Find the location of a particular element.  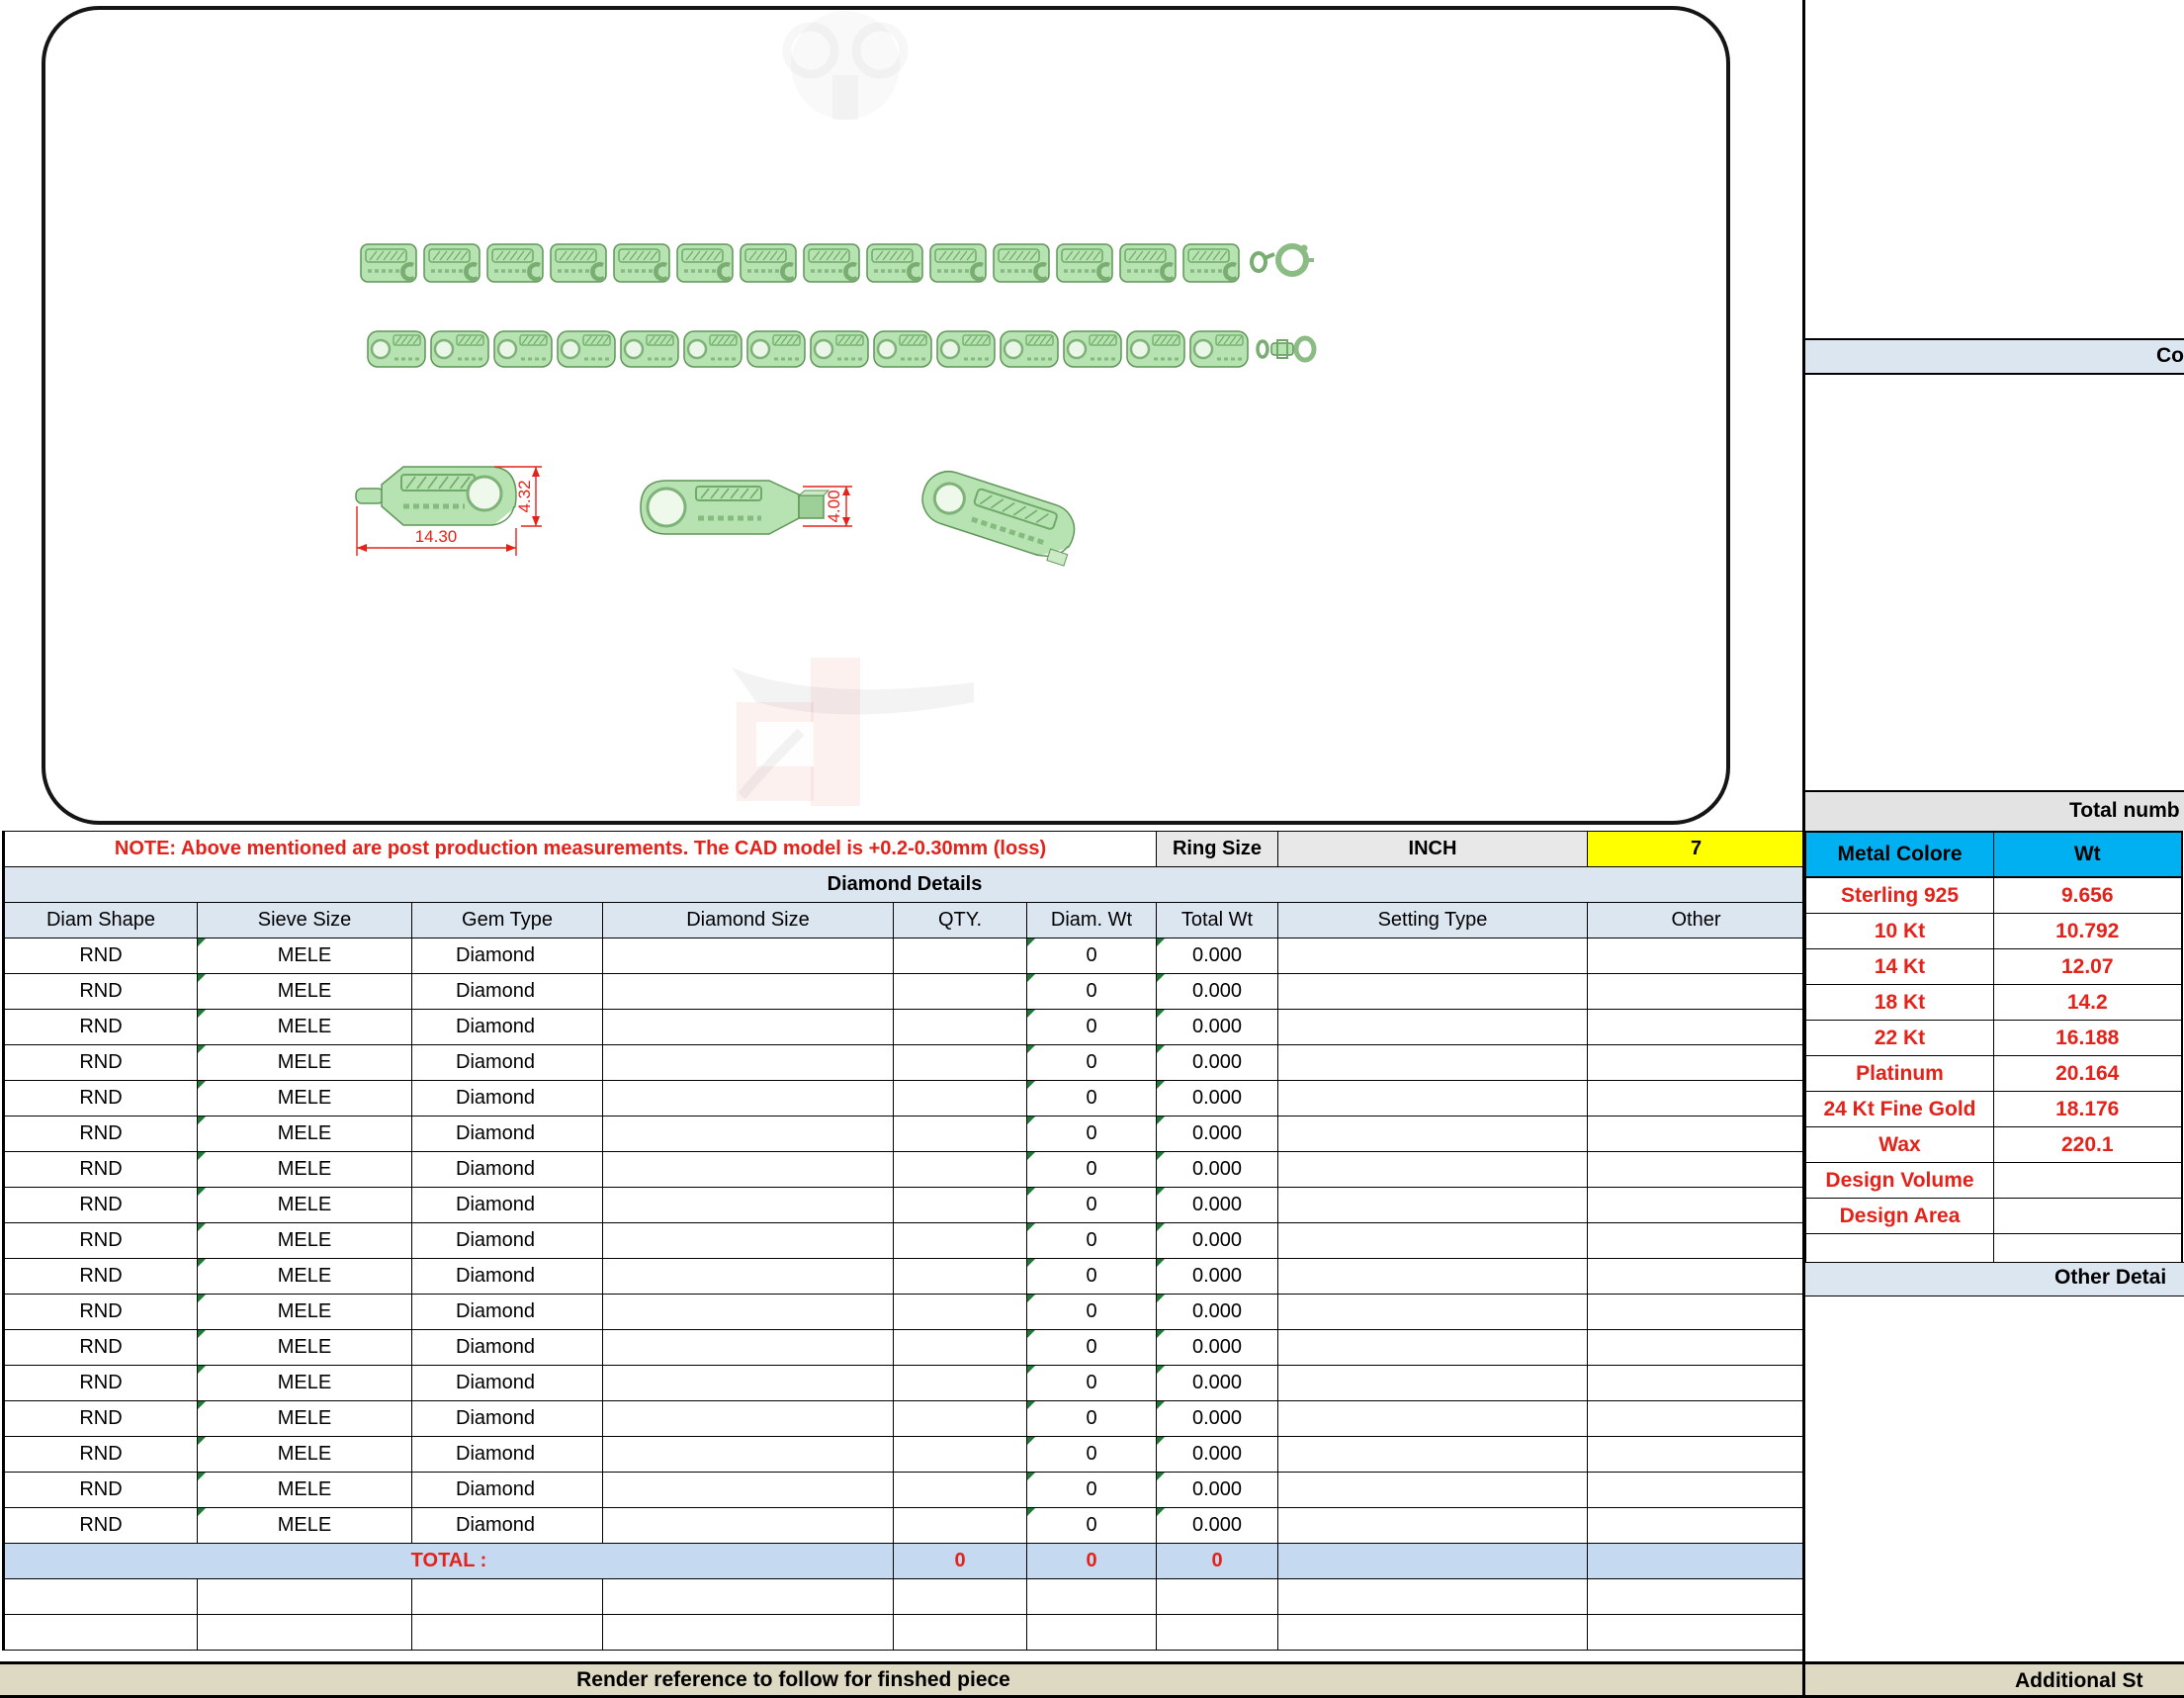

ring-size-value-cell: 7 is located at coordinates (1696, 849).